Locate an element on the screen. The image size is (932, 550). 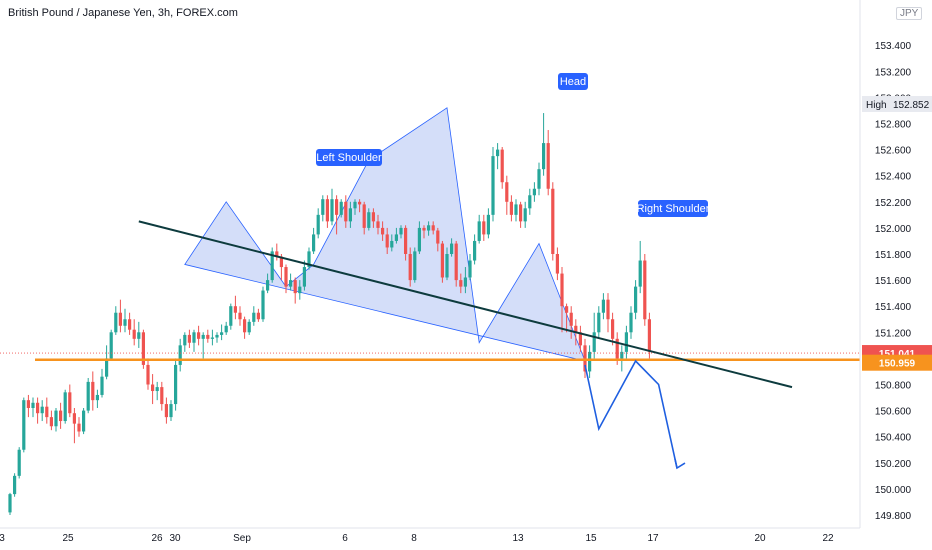
high-label: High is located at coordinates (876, 105).